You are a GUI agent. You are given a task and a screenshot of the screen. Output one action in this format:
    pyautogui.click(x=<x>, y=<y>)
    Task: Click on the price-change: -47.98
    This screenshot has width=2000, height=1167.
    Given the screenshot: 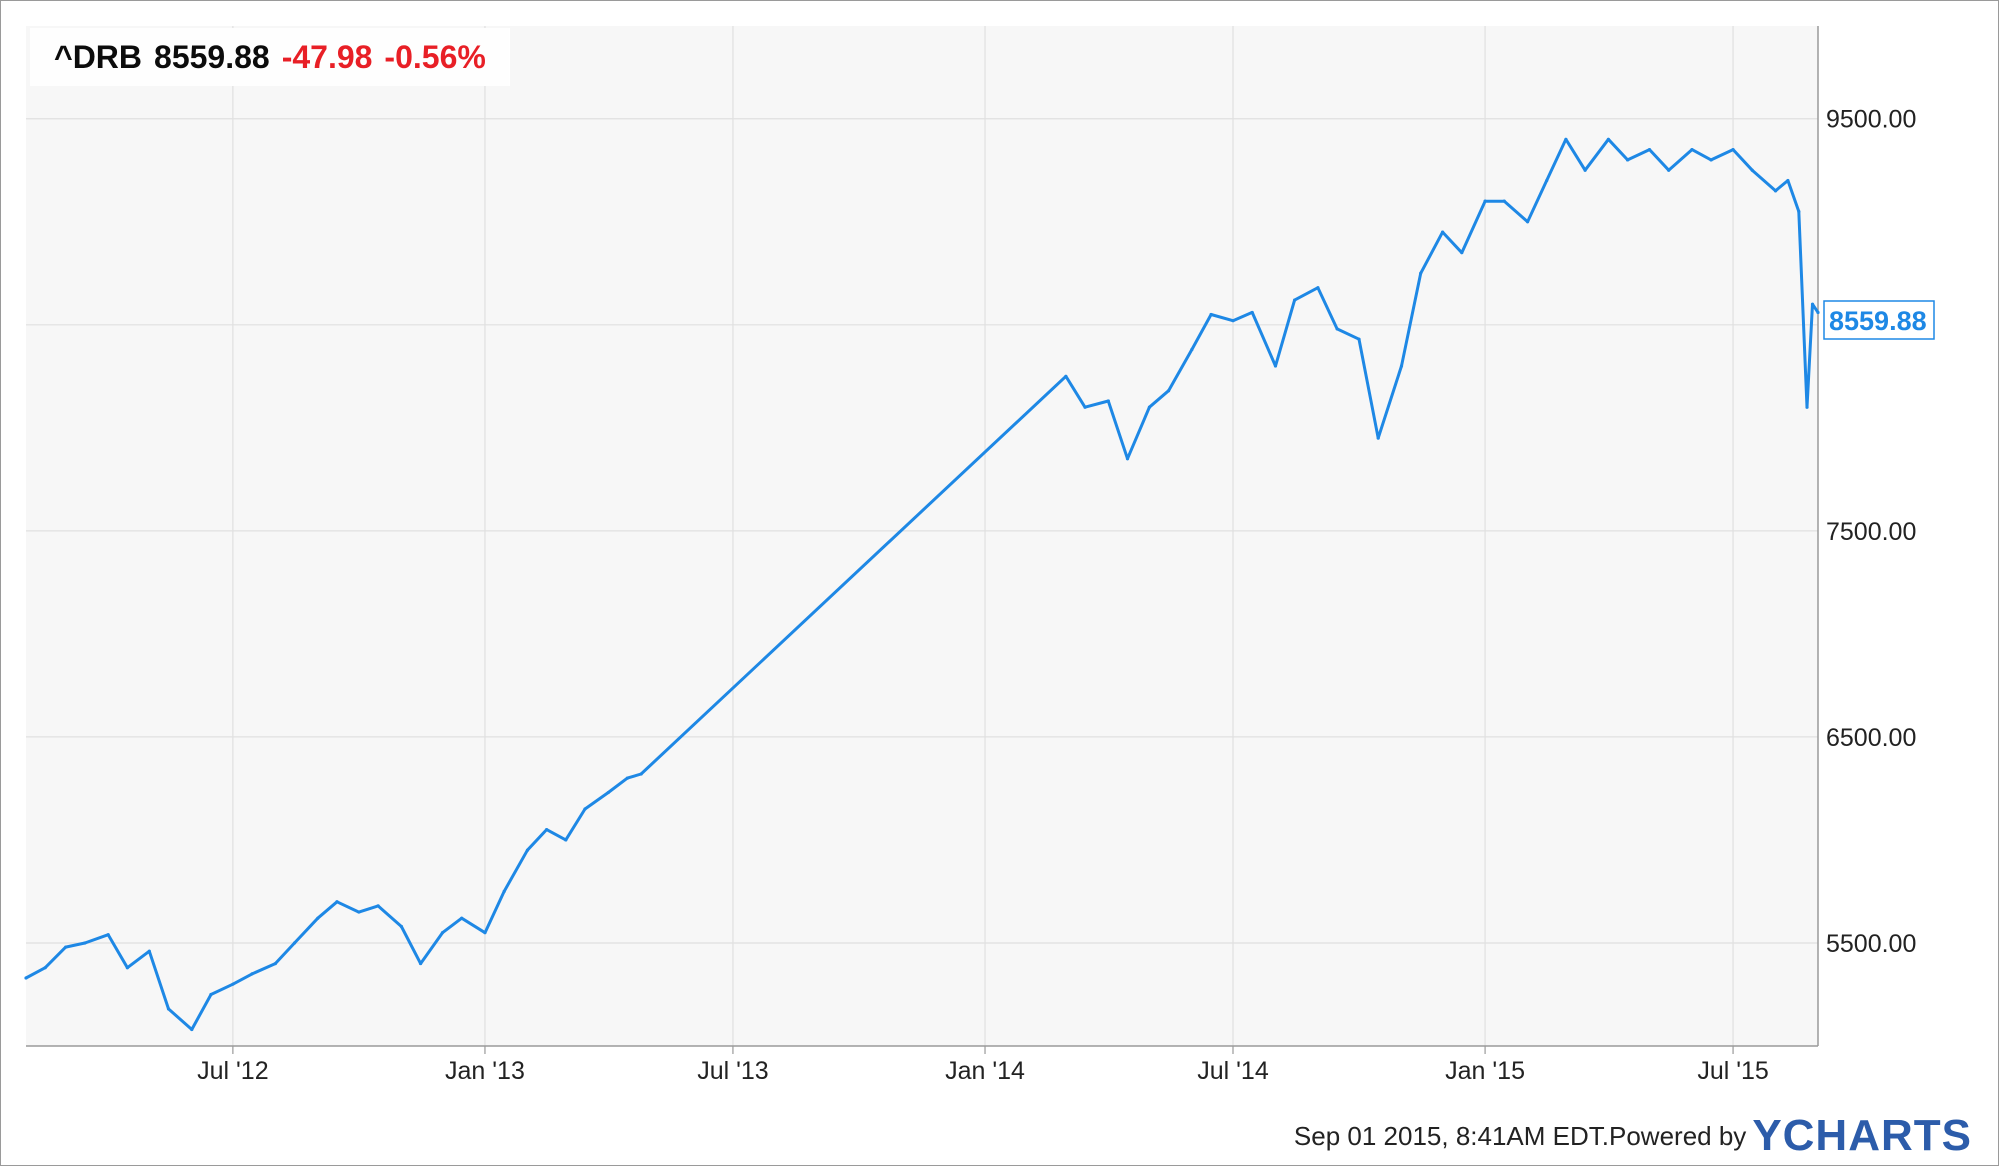 What is the action you would take?
    pyautogui.click(x=327, y=56)
    